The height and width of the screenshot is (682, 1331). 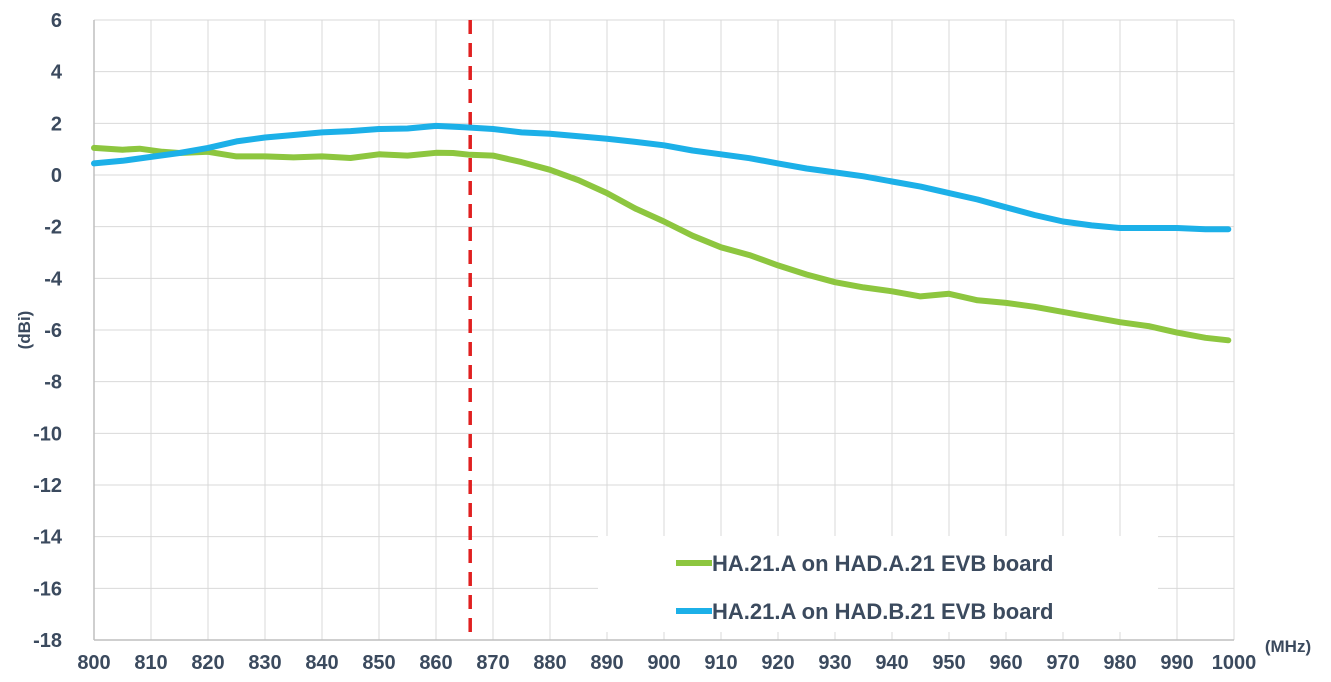 I want to click on y-tick-label: 0, so click(x=56, y=176).